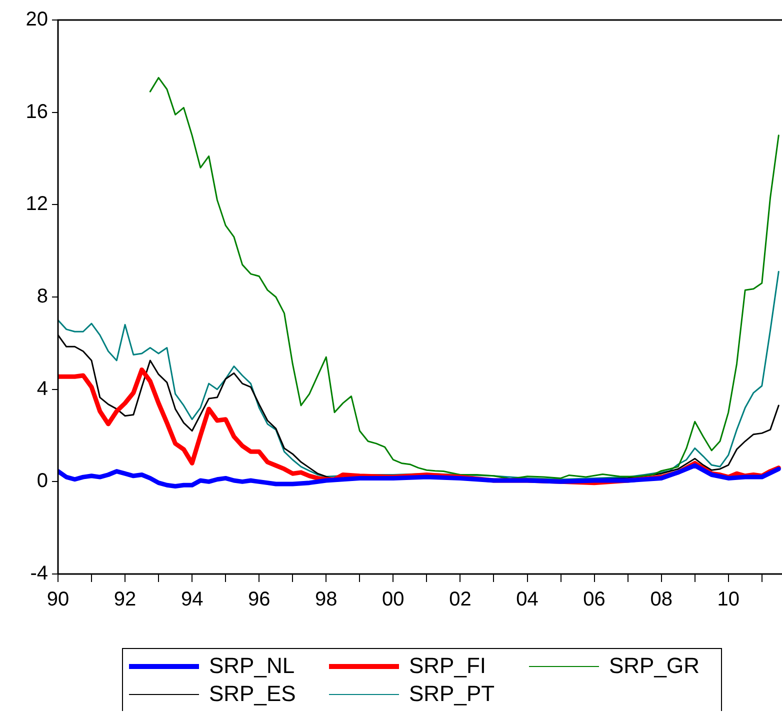 This screenshot has width=782, height=717. Describe the element at coordinates (252, 666) in the screenshot. I see `legend-label: SRP_NL` at that location.